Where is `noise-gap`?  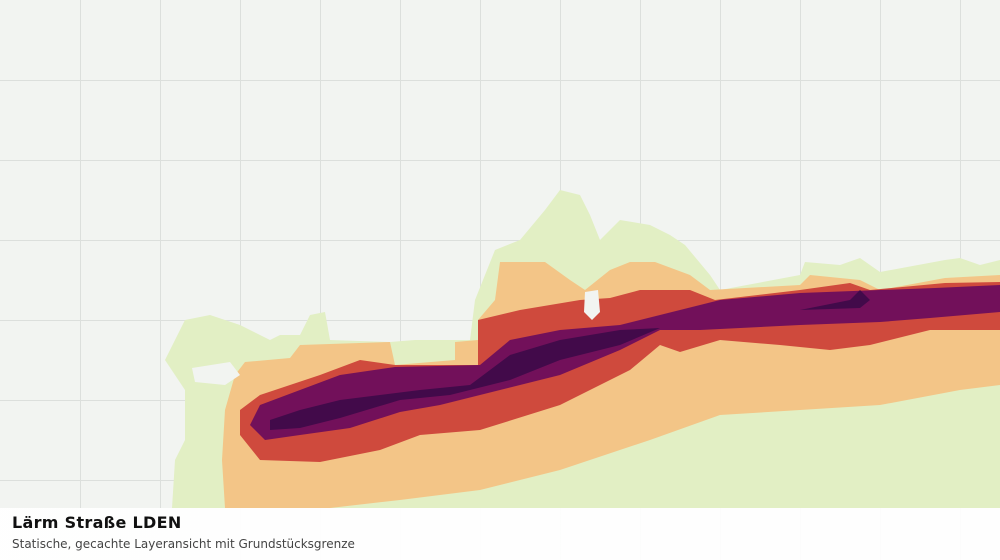
noise-gap is located at coordinates (396, 337).